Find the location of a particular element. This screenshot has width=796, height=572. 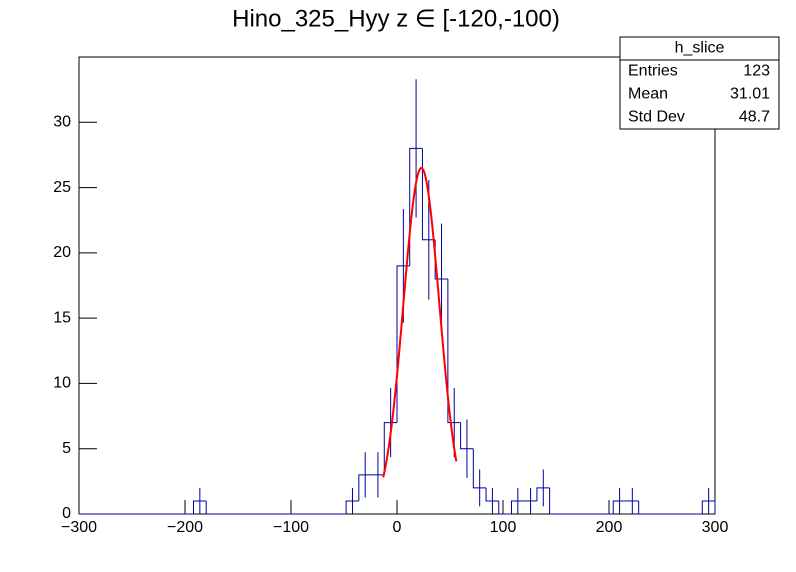

stats-label: Std Dev is located at coordinates (656, 117).